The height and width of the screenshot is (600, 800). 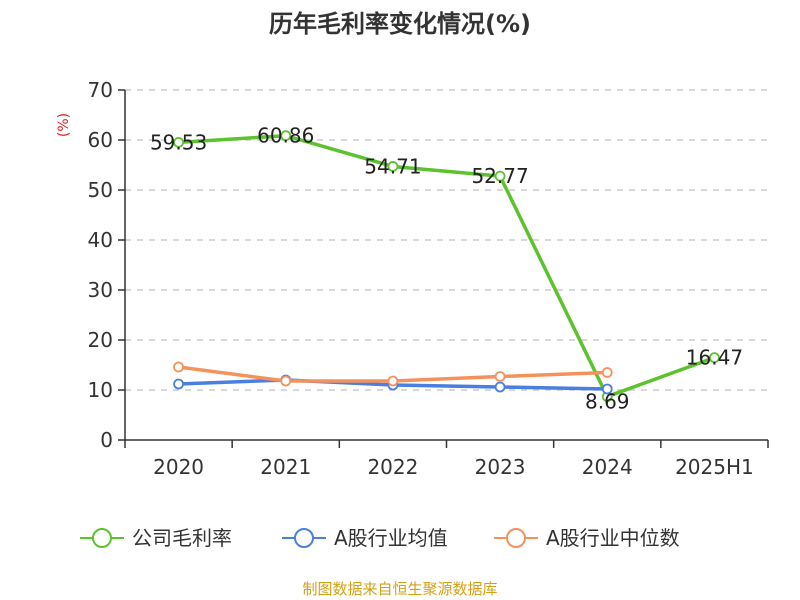 What do you see at coordinates (100, 390) in the screenshot?
I see `y-tick-label: 10` at bounding box center [100, 390].